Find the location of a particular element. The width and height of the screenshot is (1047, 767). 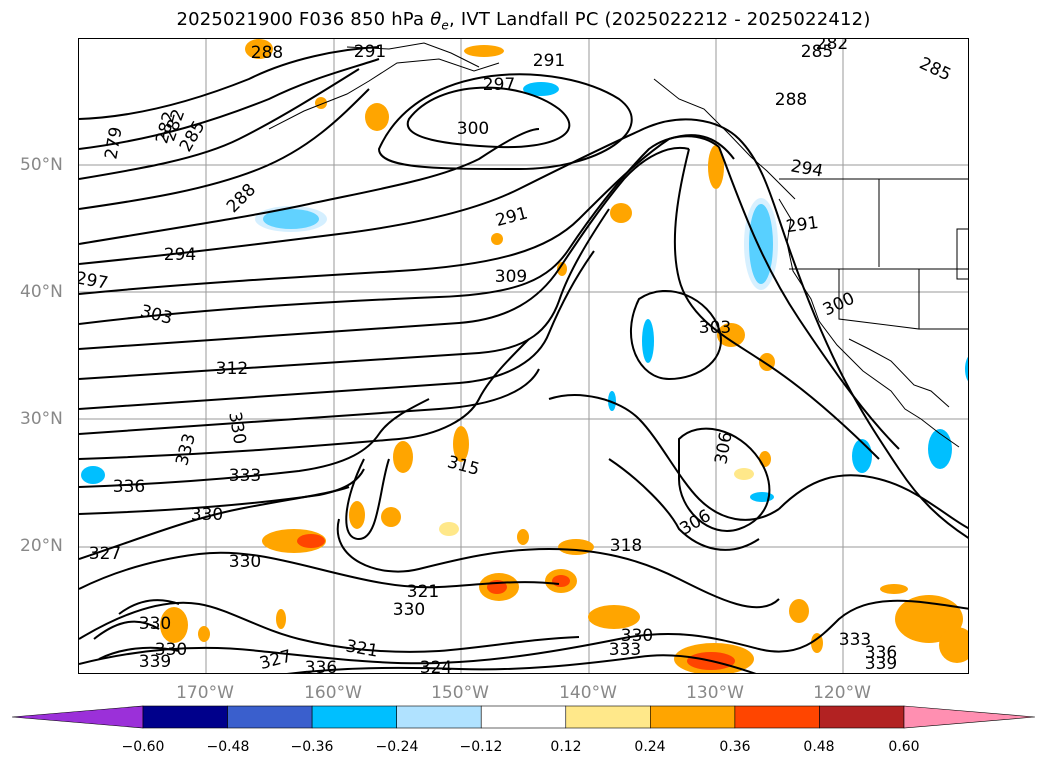

lon-label-120w: 120°W is located at coordinates (842, 693).